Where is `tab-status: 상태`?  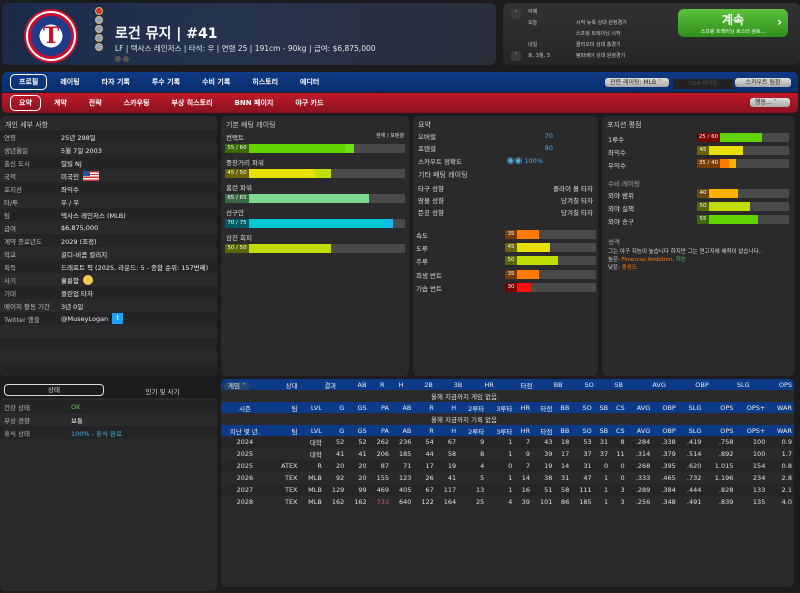 tab-status: 상태 is located at coordinates (54, 390).